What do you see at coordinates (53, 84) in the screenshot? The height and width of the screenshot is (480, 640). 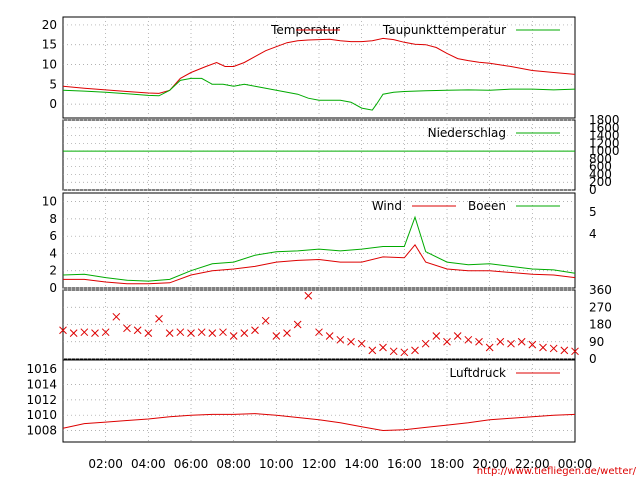 I see `ytick-label-p0: 5` at bounding box center [53, 84].